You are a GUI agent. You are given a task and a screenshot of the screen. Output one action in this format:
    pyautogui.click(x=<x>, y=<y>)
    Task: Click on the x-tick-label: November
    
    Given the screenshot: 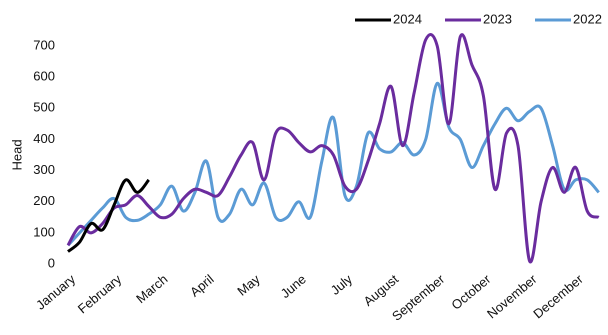 What is the action you would take?
    pyautogui.click(x=512, y=296)
    